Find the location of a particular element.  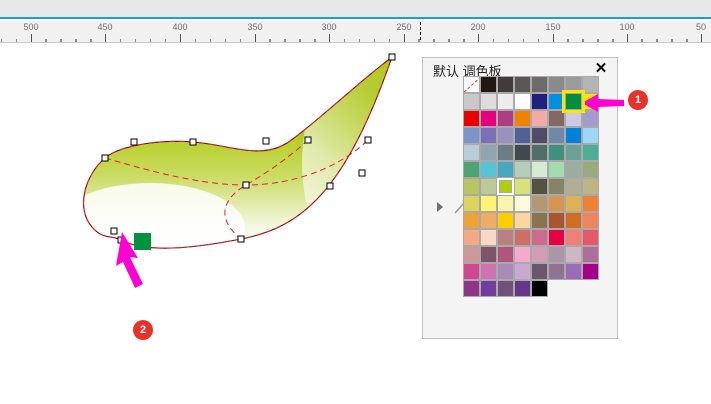

palette-titlebar: 默认 调色板 ✕ is located at coordinates (520, 70).